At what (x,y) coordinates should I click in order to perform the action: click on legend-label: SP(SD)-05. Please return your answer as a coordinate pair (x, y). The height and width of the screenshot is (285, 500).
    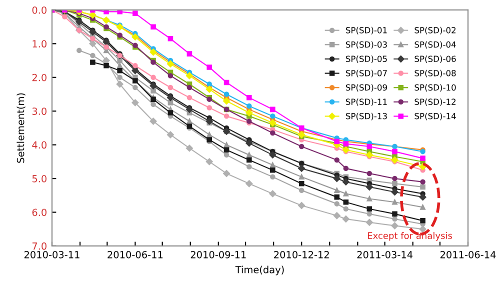
    Looking at the image, I should click on (366, 59).